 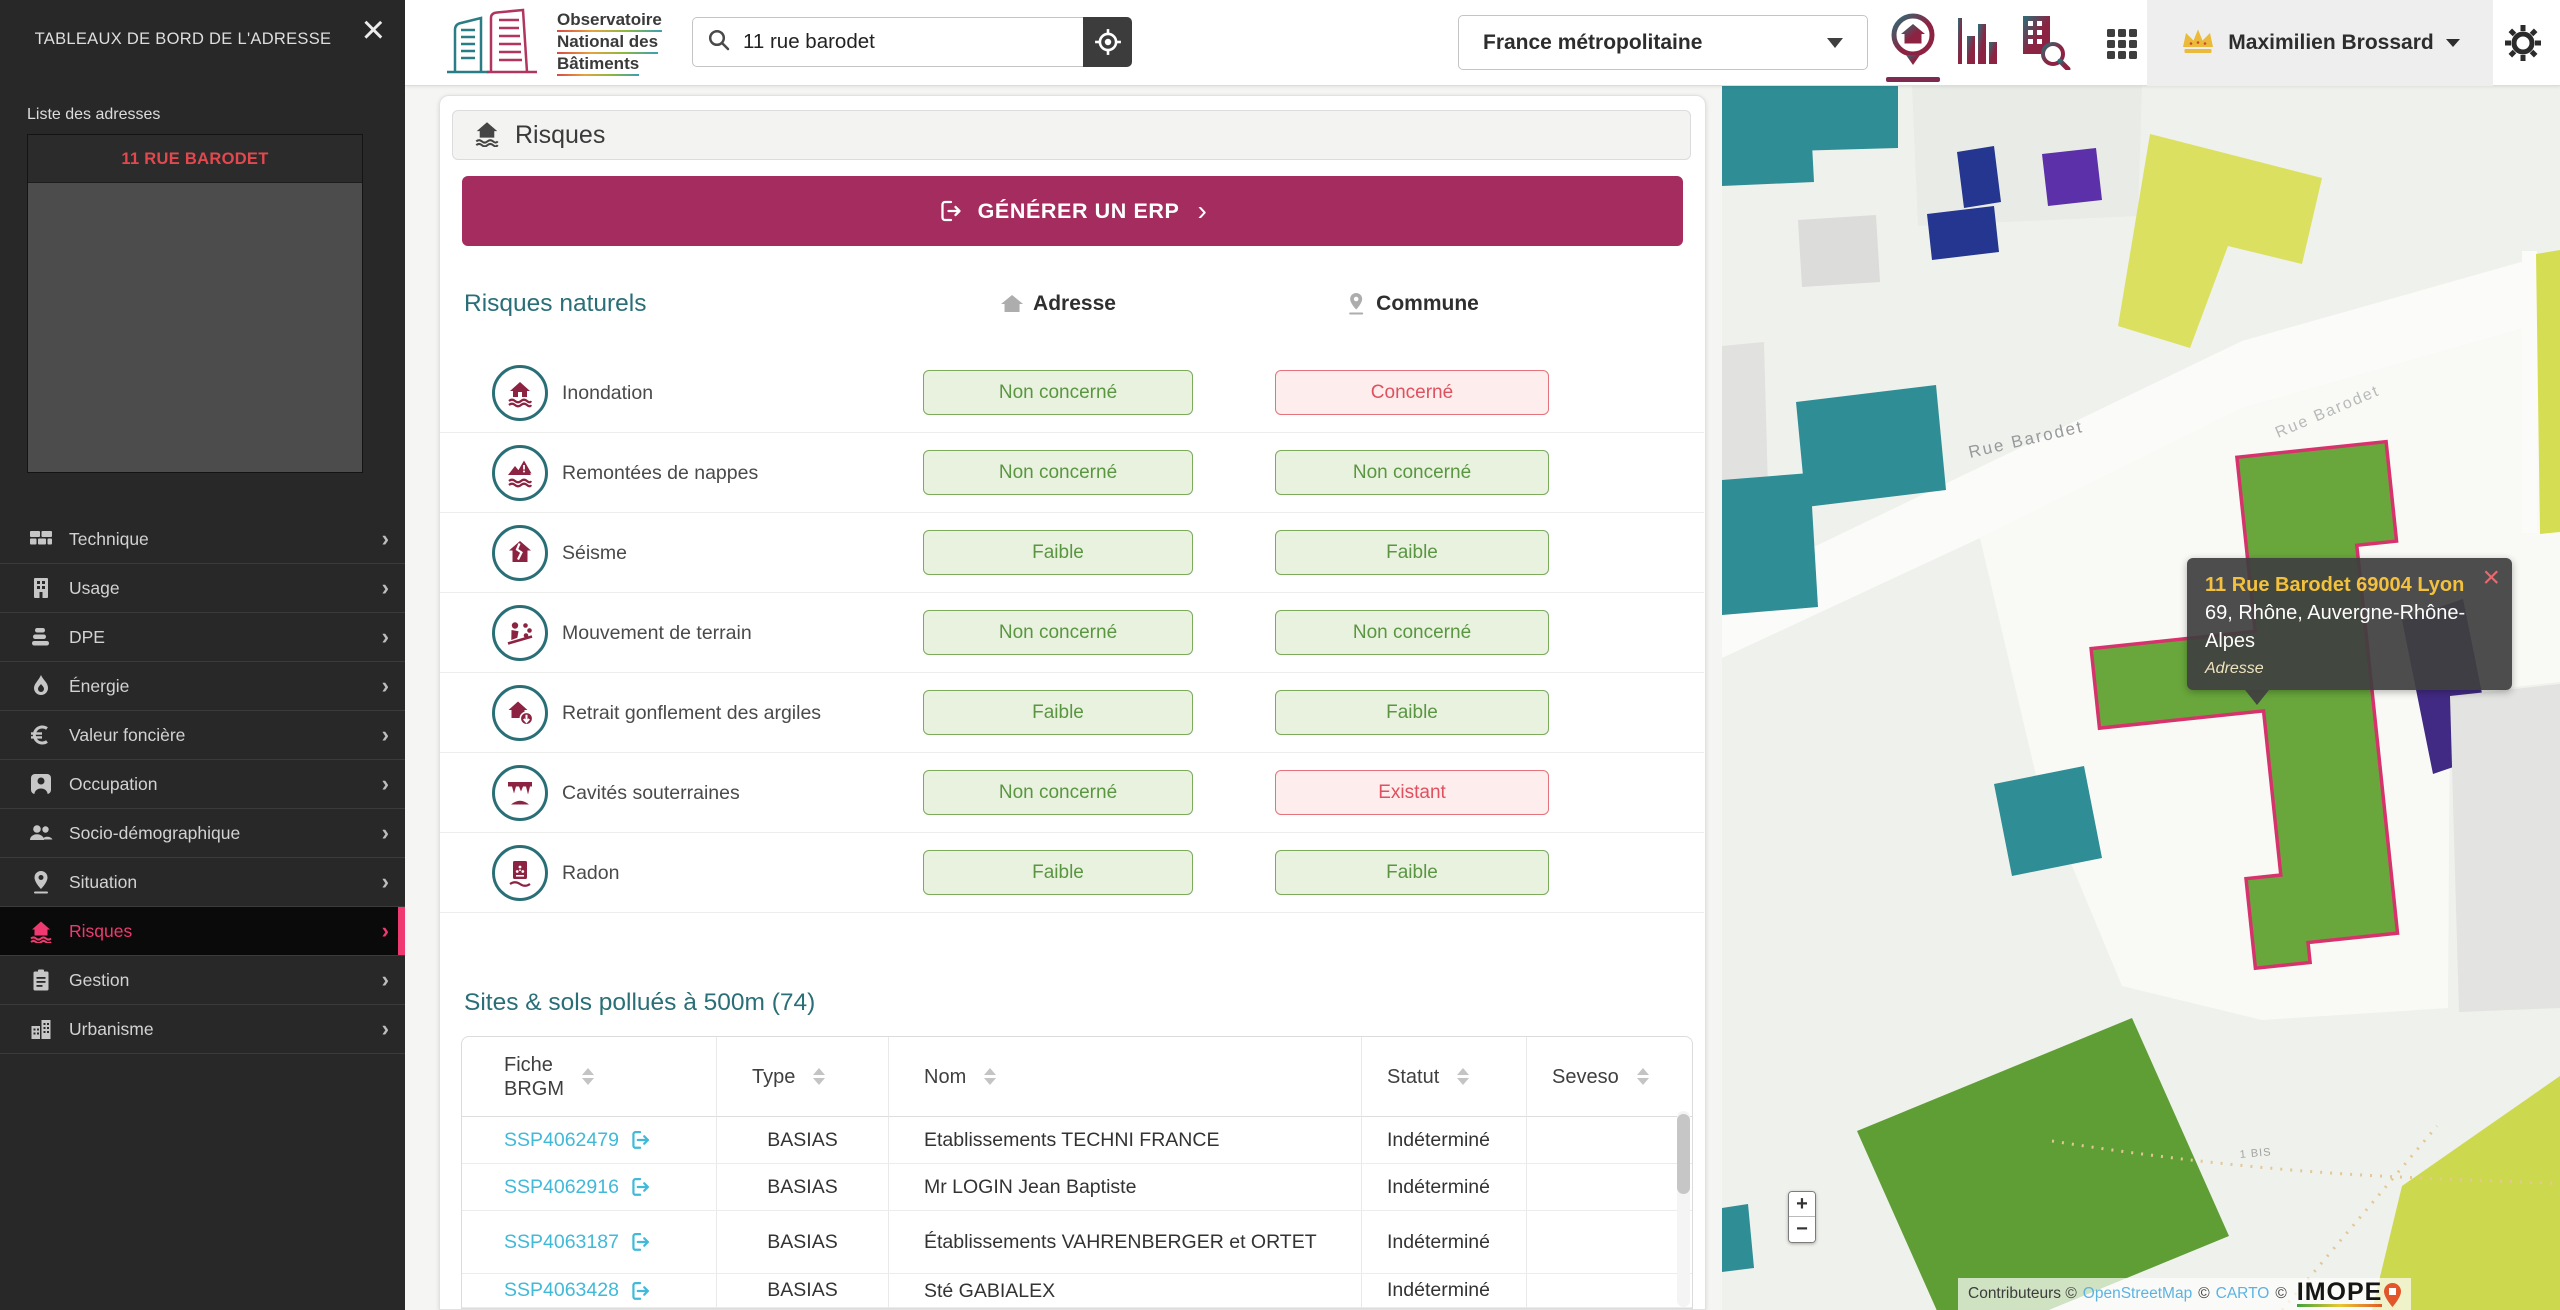 I want to click on building-green, so click(x=2043, y=1164).